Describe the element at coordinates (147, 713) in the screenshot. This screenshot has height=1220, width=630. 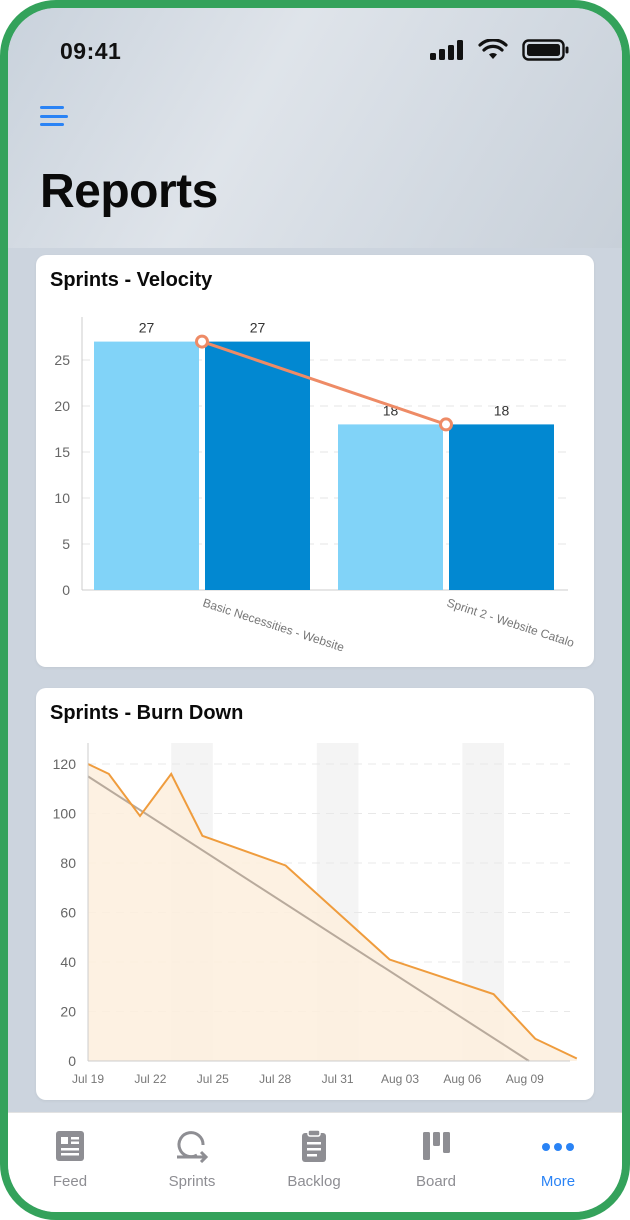
I see `burndown-card-title: Sprints - Burn Down` at that location.